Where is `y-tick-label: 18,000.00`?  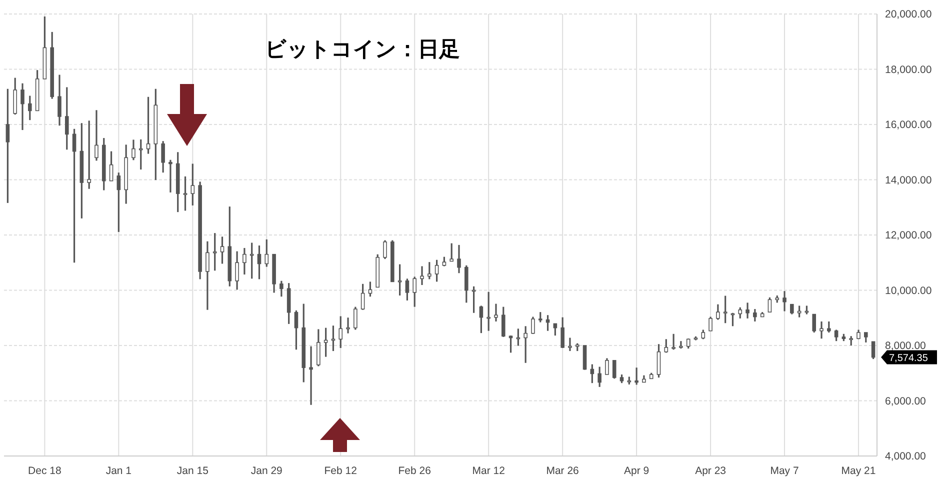
y-tick-label: 18,000.00 is located at coordinates (908, 70).